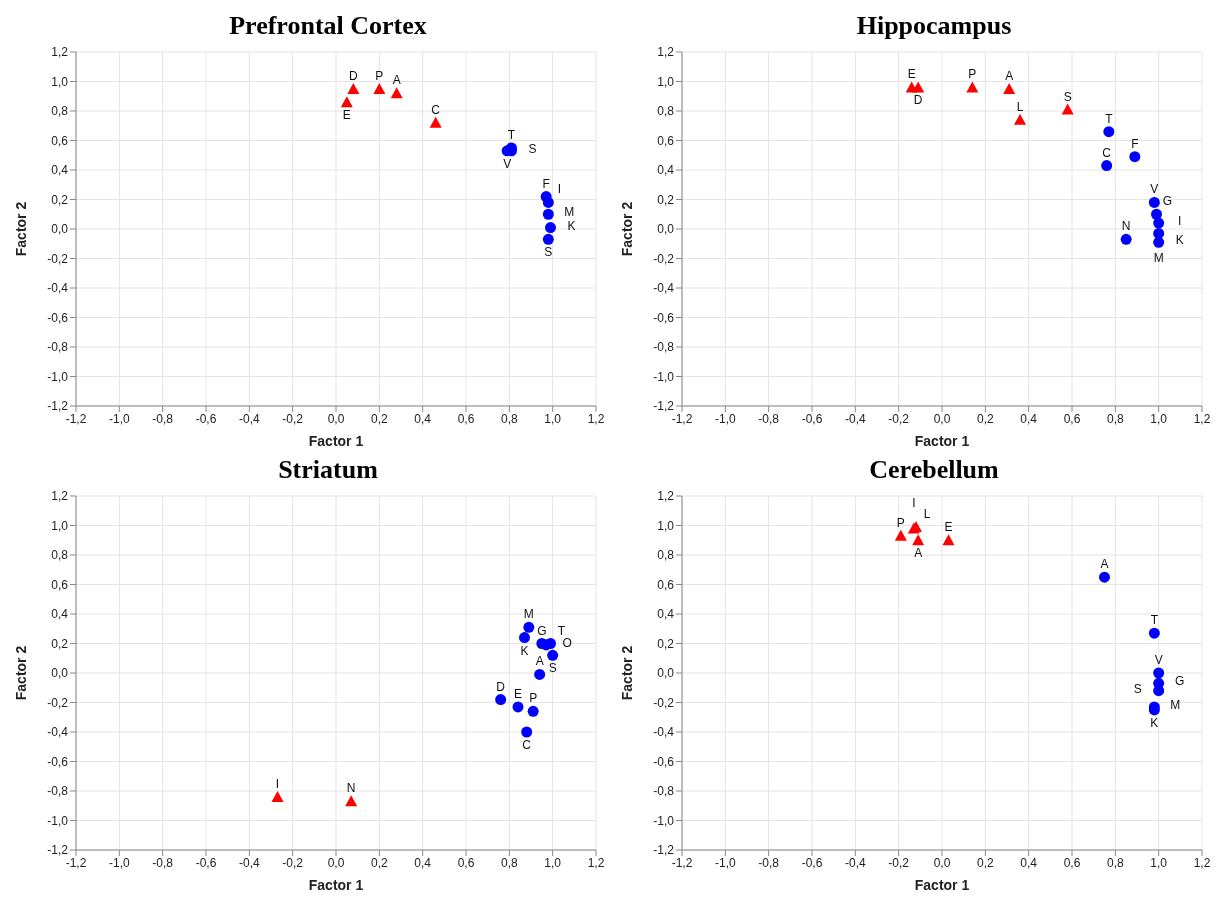 This screenshot has width=1229, height=903. Describe the element at coordinates (666, 140) in the screenshot. I see `y-tick-label: 0,6` at that location.